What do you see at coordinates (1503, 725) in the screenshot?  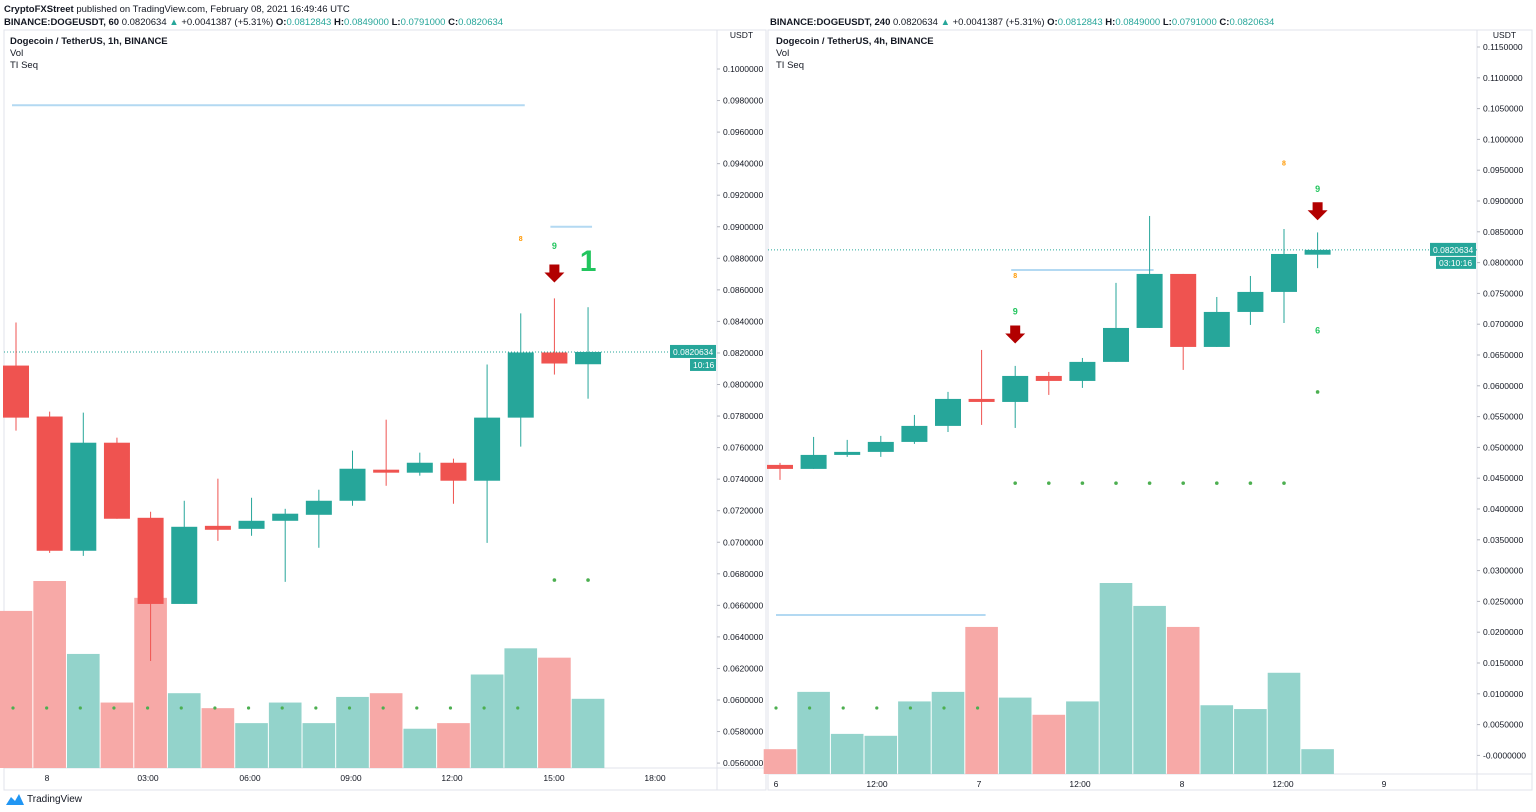 I see `y-tick-label: 0.0050000` at bounding box center [1503, 725].